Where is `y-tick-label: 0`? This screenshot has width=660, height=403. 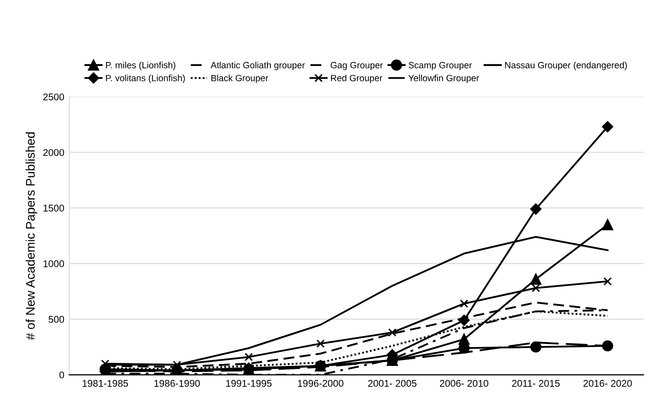
y-tick-label: 0 is located at coordinates (61, 375).